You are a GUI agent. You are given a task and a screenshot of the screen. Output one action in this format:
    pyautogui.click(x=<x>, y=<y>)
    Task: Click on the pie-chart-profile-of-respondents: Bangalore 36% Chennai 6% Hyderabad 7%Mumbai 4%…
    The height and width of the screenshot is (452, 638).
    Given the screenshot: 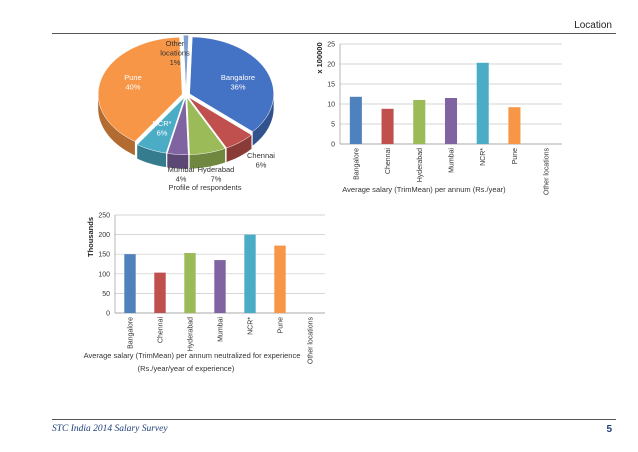 What is the action you would take?
    pyautogui.click(x=186, y=113)
    